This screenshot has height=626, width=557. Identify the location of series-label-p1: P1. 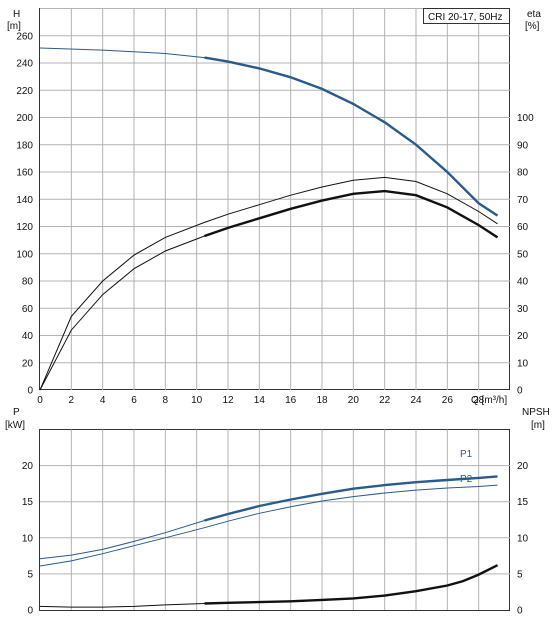
(466, 454).